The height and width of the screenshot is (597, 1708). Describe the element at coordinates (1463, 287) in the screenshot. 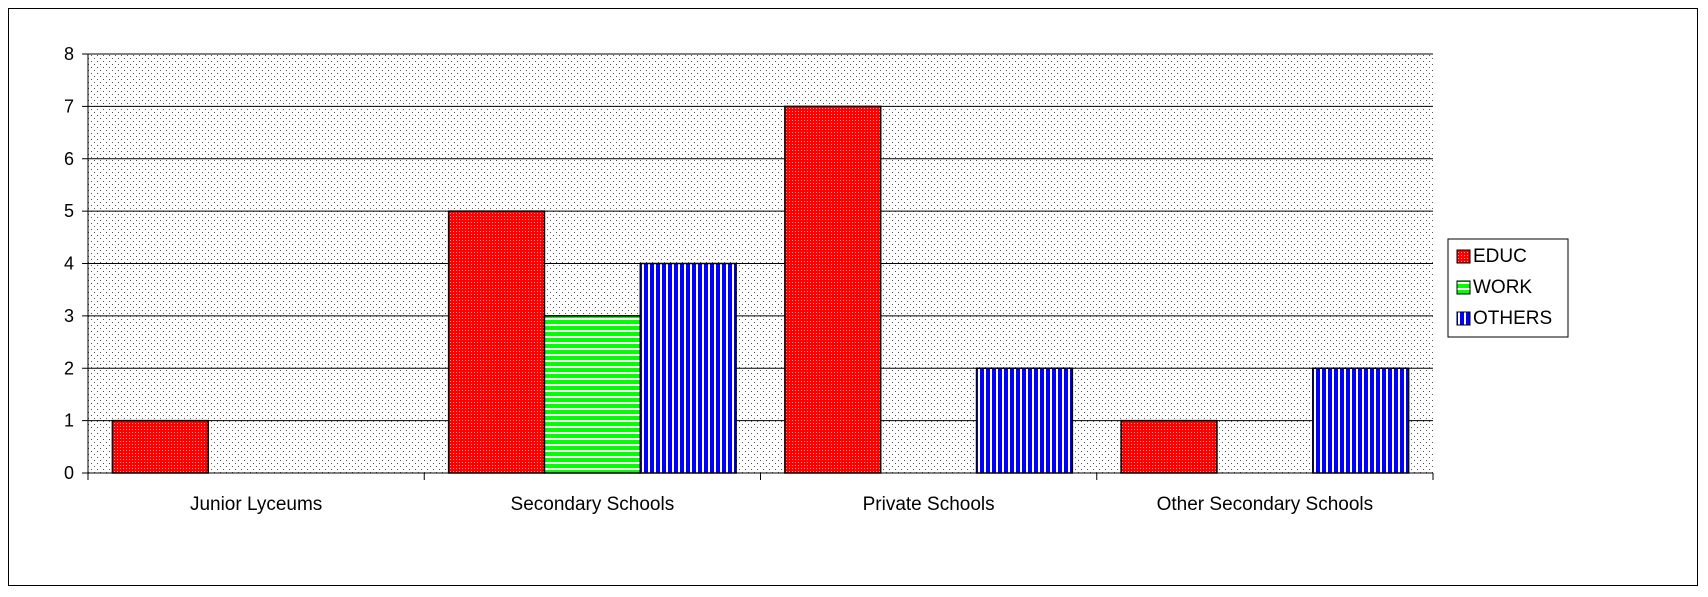

I see `legend-swatch-work` at that location.